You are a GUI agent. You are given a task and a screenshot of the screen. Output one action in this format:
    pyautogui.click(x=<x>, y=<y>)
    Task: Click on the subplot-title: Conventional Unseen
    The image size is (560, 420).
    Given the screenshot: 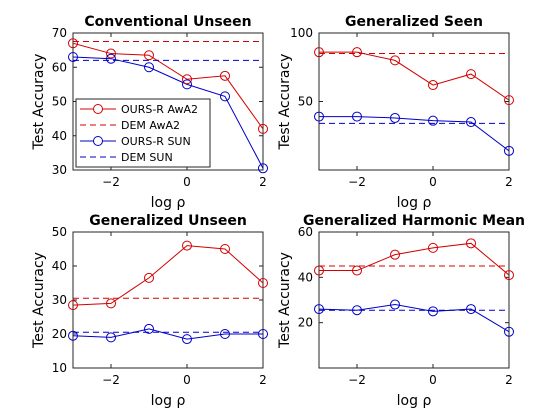 What is the action you would take?
    pyautogui.click(x=167, y=22)
    